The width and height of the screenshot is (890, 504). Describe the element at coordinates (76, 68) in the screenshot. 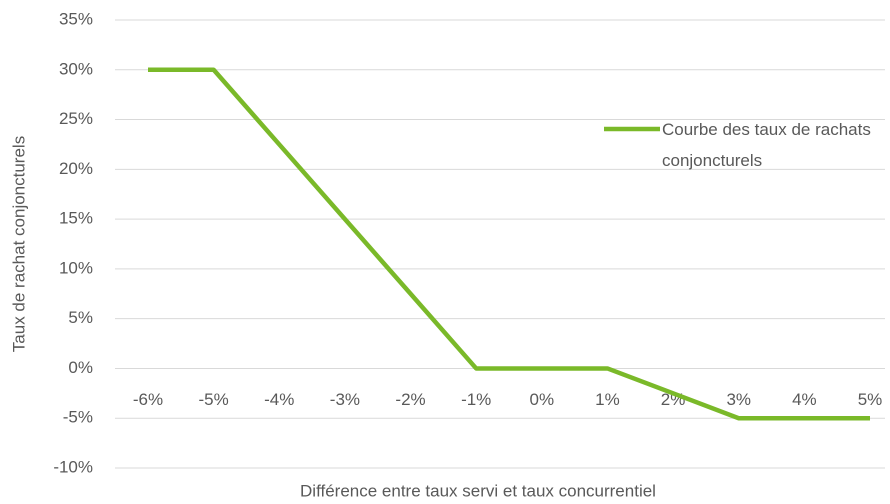

I see `y-tick-label: 30%` at that location.